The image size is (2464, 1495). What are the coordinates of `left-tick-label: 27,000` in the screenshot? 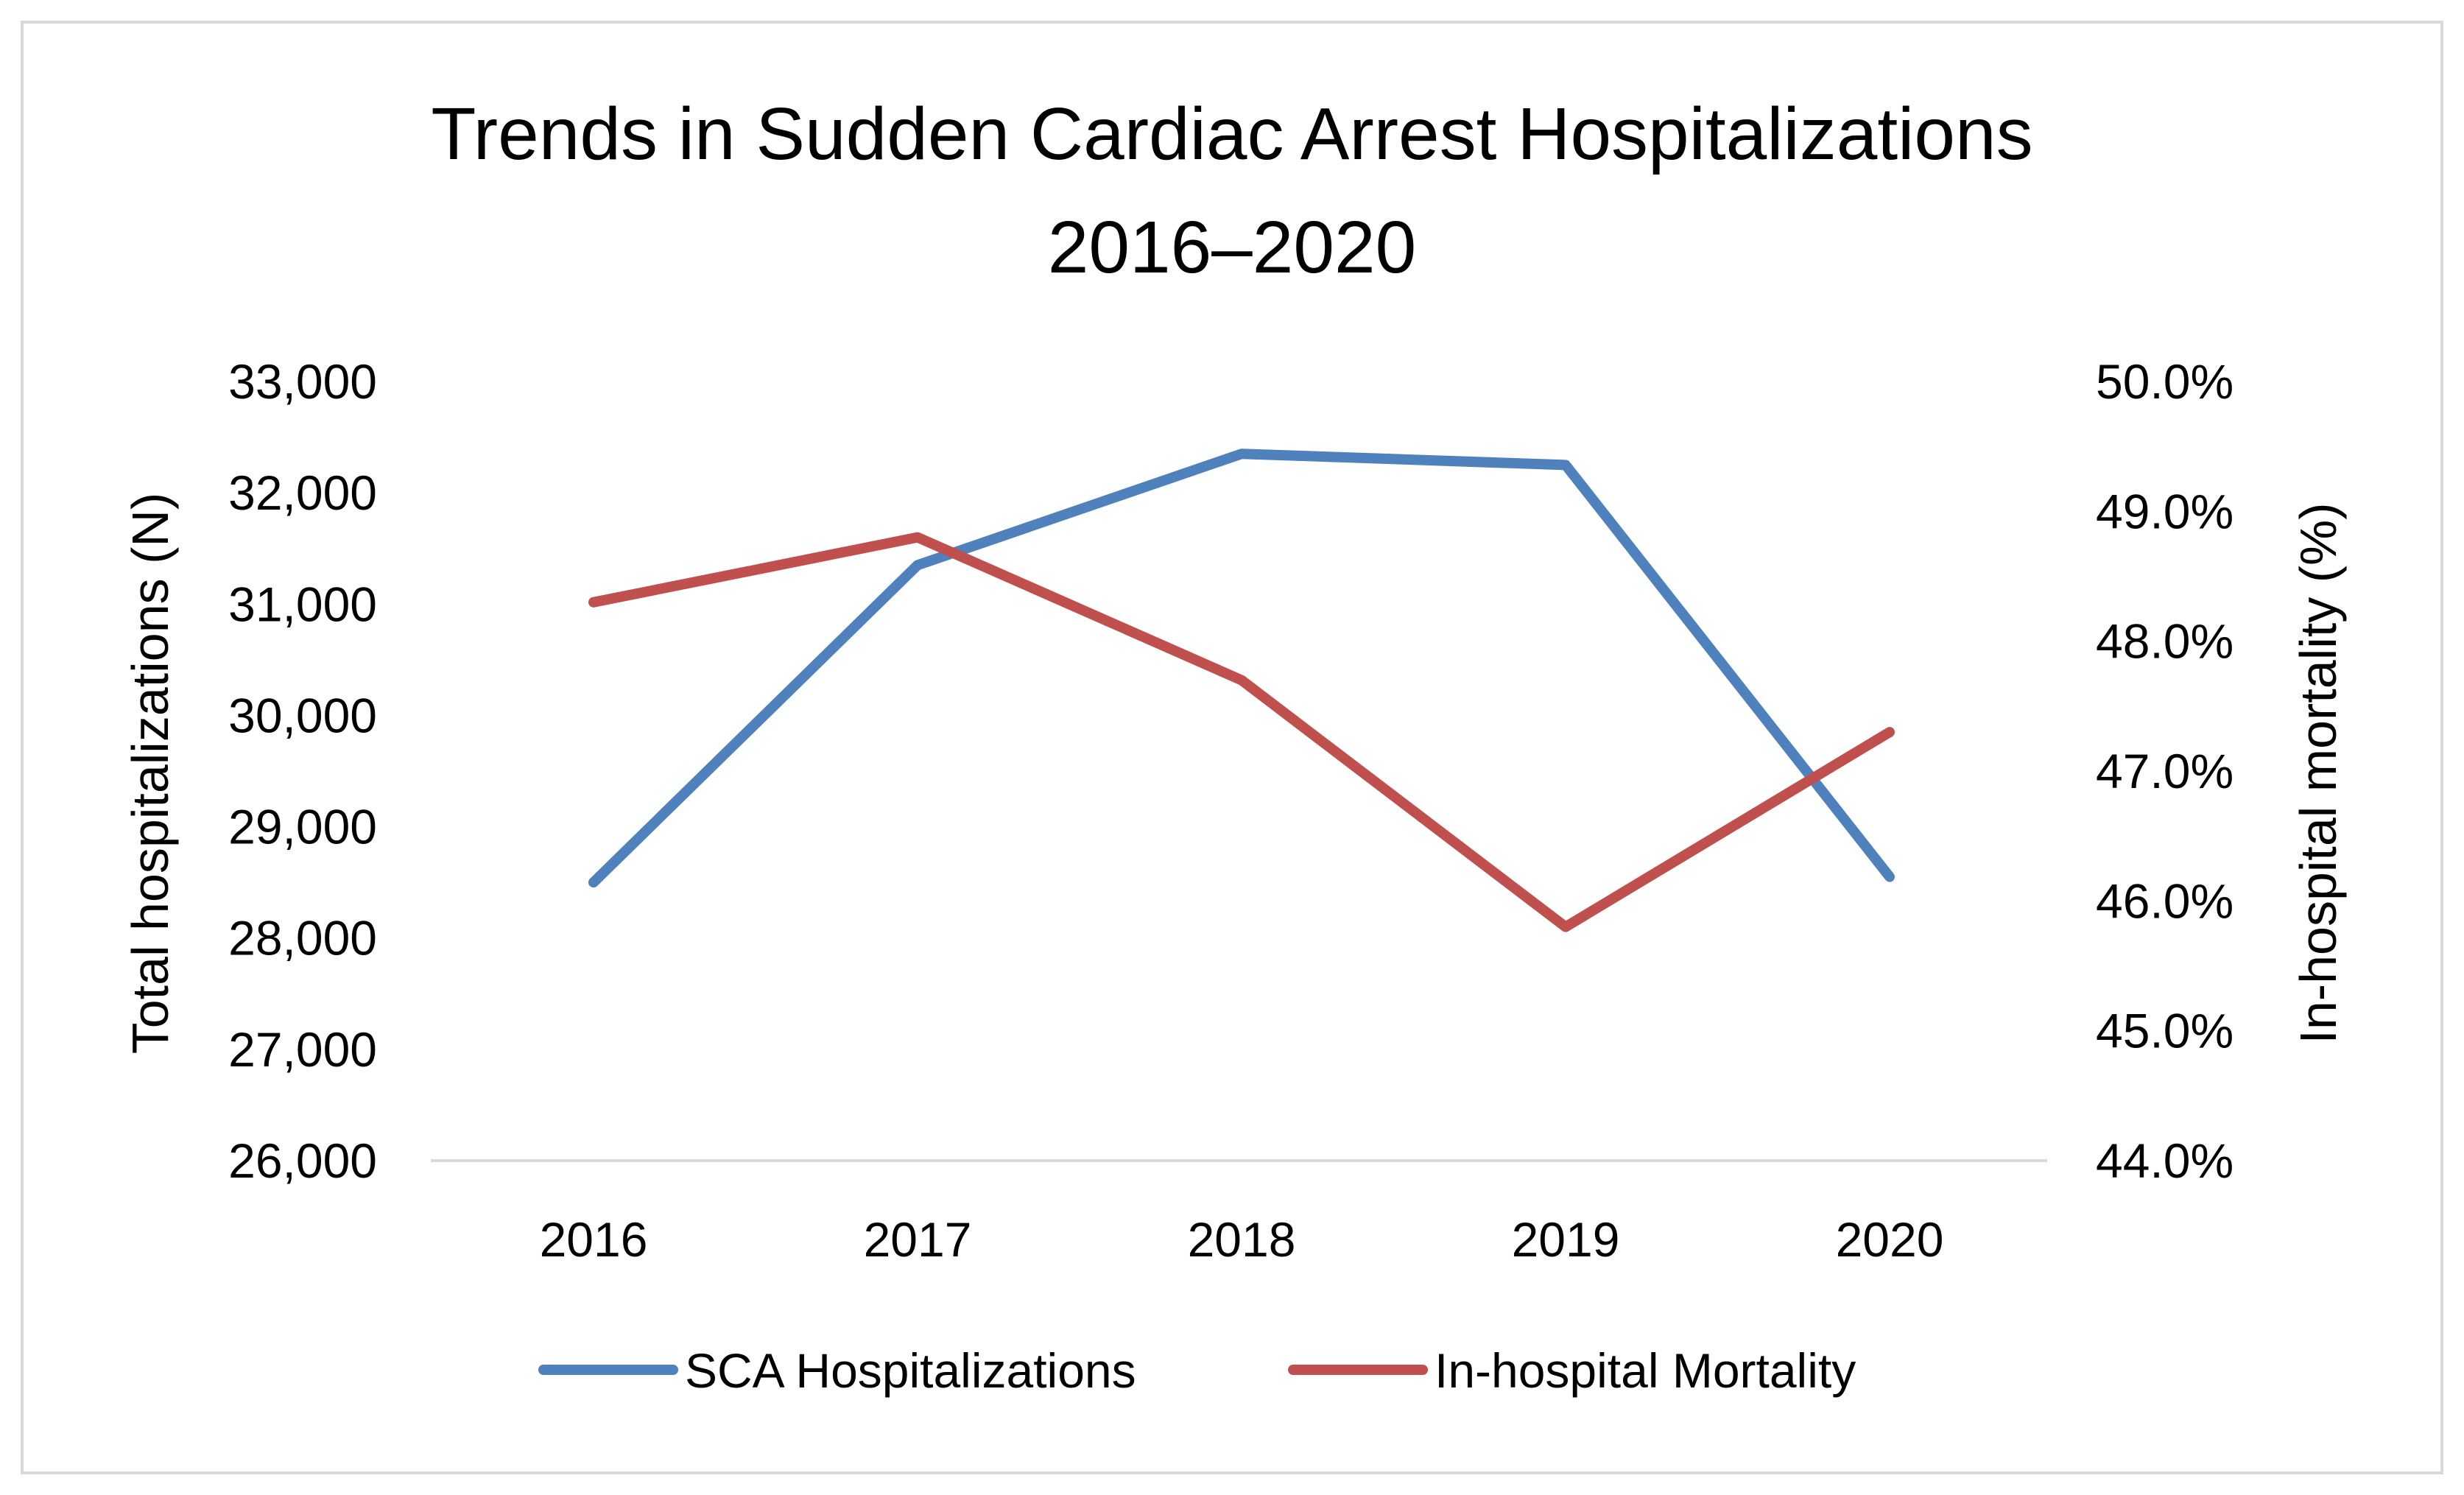 It's located at (302, 1049).